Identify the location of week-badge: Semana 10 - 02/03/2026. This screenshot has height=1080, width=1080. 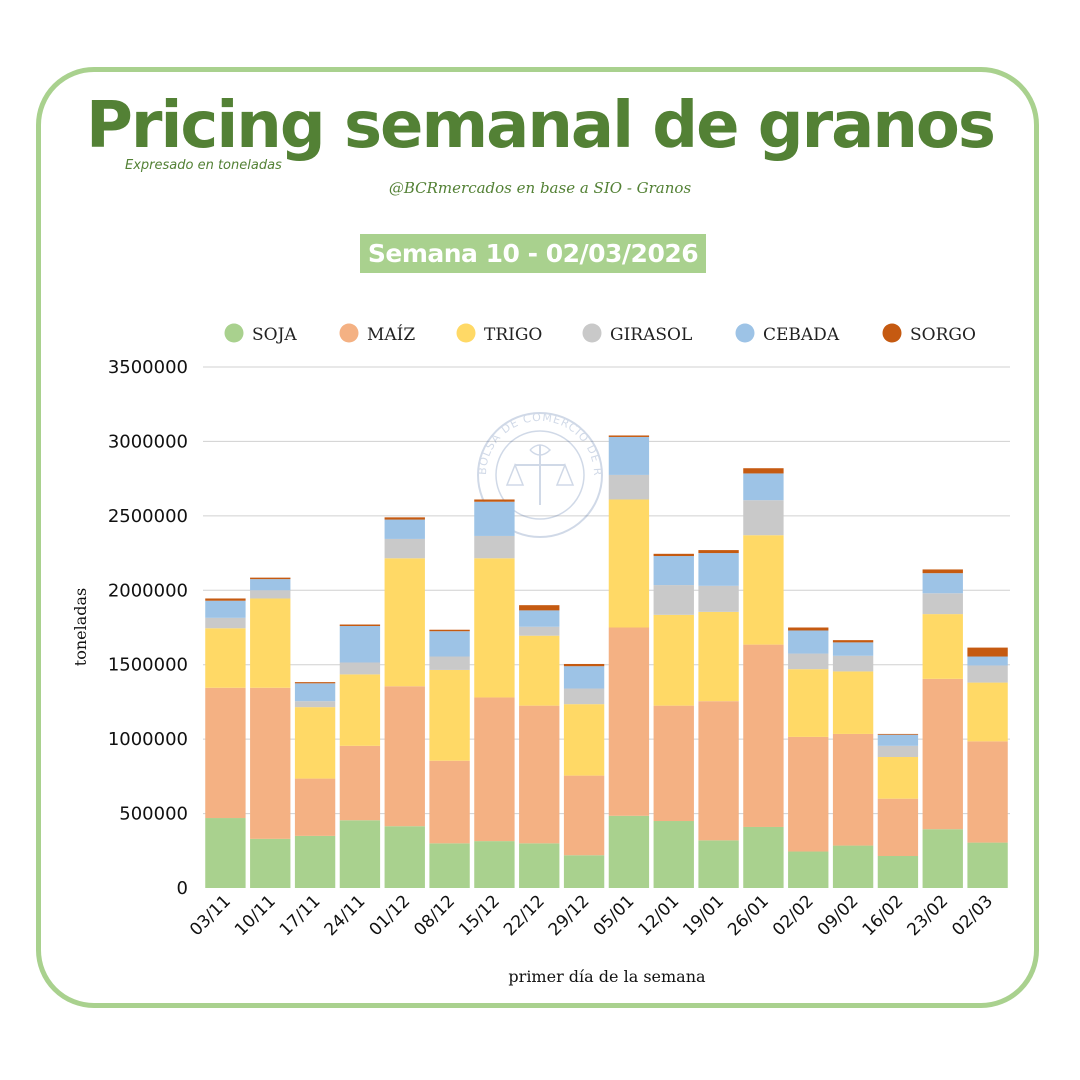
(533, 253).